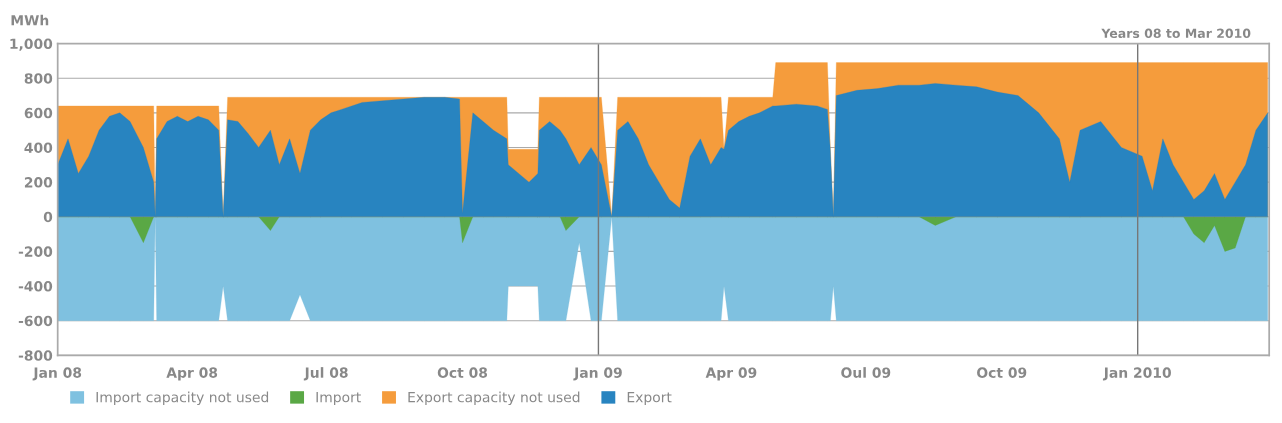 The image size is (1282, 423). Describe the element at coordinates (30, 20) in the screenshot. I see `y-axis-title: MWh` at that location.